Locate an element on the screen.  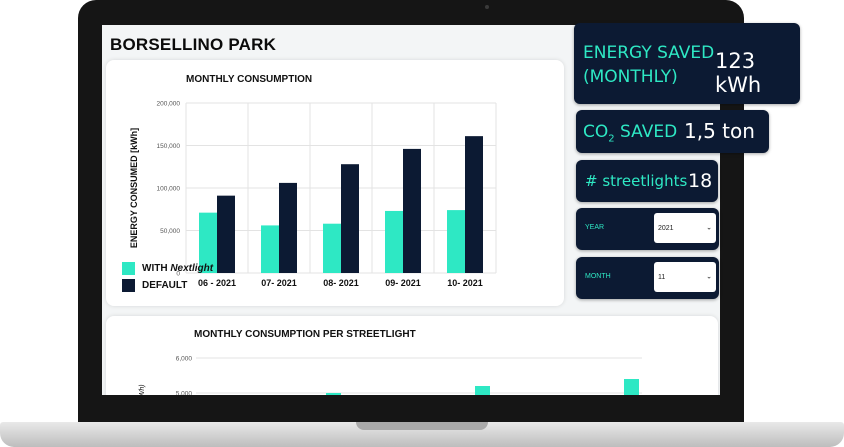
energy-saved-value: 123 kWh is located at coordinates (738, 73).